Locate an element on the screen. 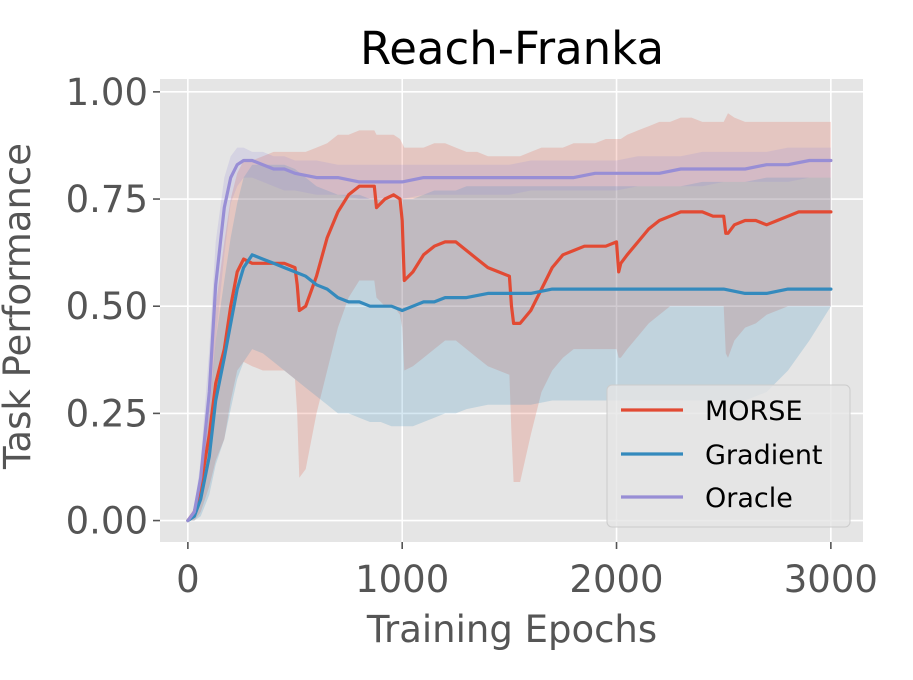 This screenshot has height=680, width=913. x-axis-label: Training Epochs is located at coordinates (511, 629).